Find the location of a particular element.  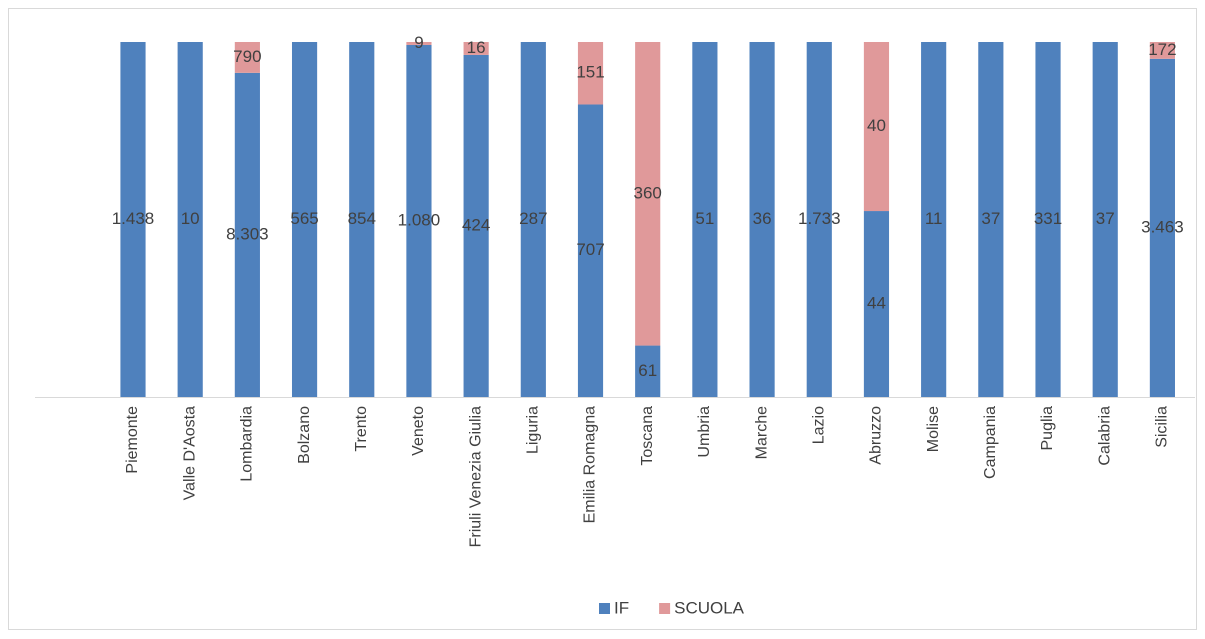

x-tick-label: Abruzzo is located at coordinates (876, 435).